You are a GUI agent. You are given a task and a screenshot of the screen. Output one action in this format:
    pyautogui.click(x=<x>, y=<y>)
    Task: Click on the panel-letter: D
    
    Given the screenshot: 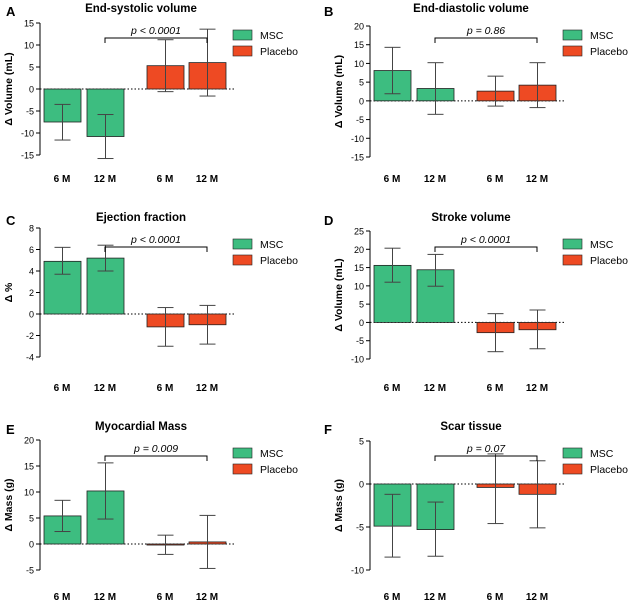 What is the action you would take?
    pyautogui.click(x=328, y=220)
    